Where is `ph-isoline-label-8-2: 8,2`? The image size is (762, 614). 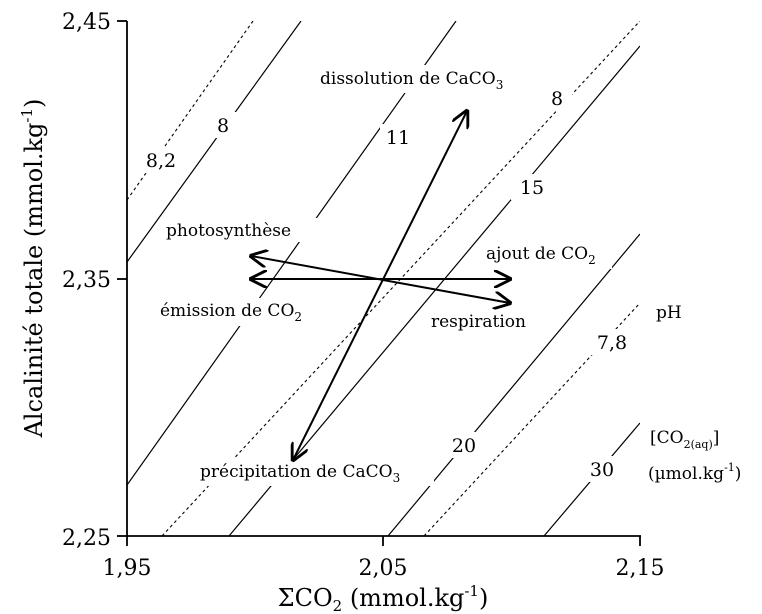
ph-isoline-label-8-2: 8,2 is located at coordinates (161, 161).